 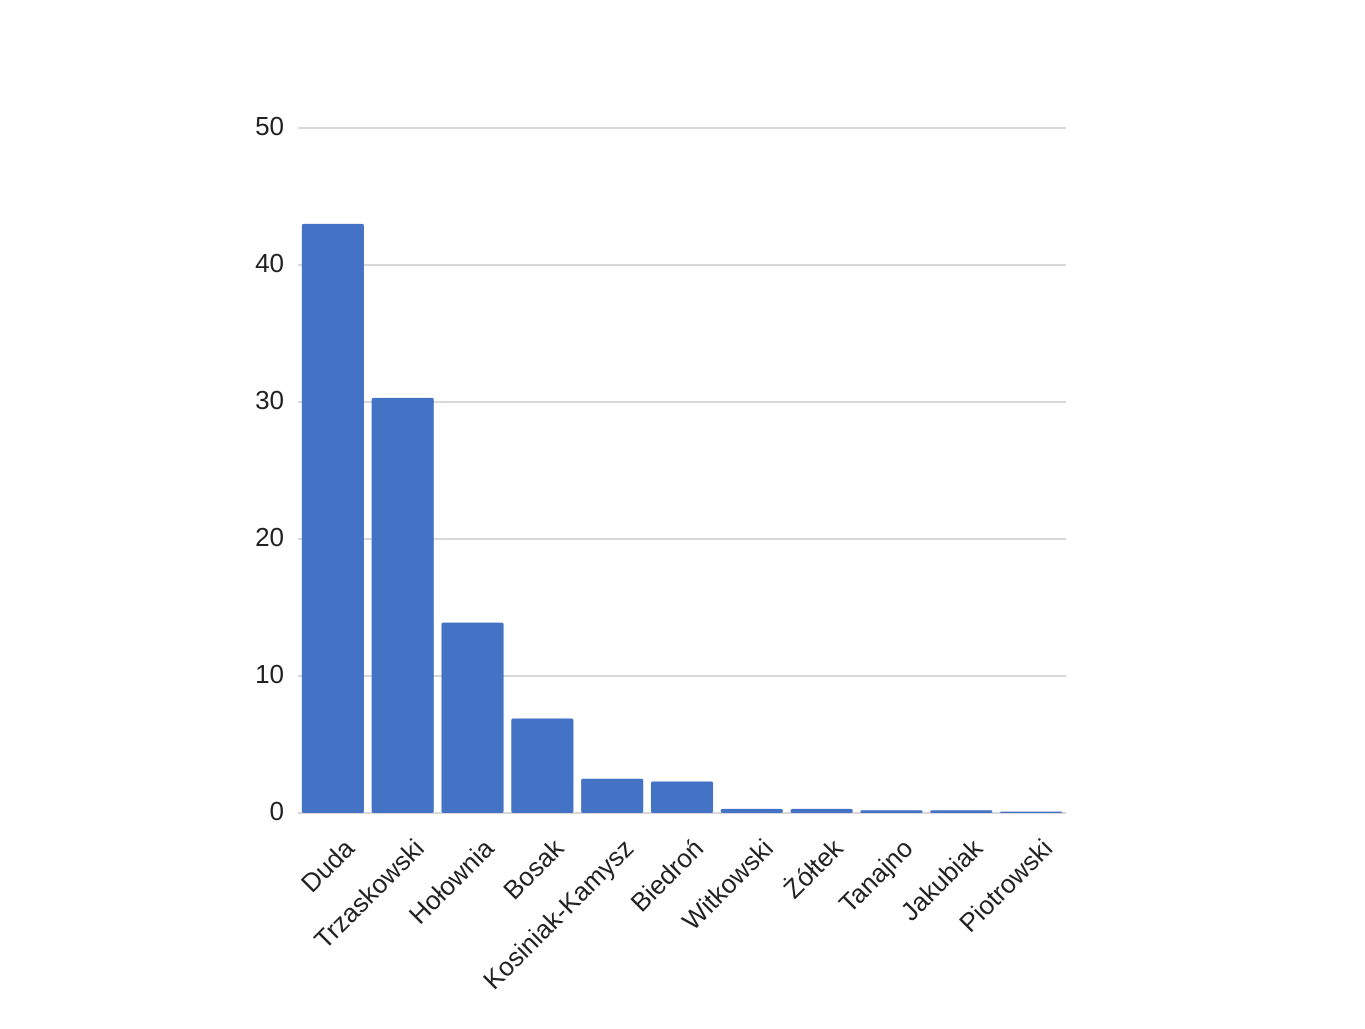 I want to click on y-tick-label: 30, so click(x=269, y=400).